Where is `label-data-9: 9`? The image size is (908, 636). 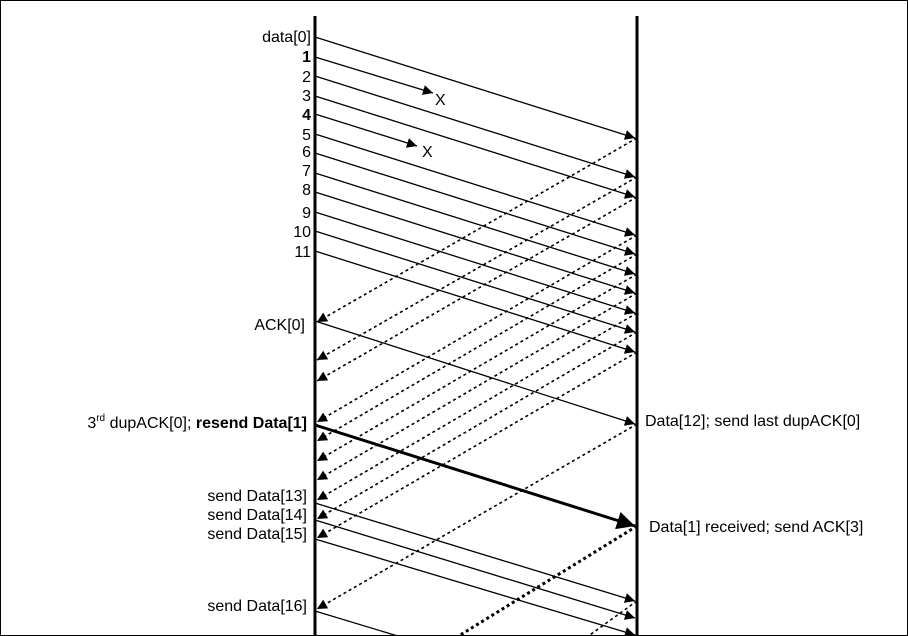 label-data-9: 9 is located at coordinates (306, 213).